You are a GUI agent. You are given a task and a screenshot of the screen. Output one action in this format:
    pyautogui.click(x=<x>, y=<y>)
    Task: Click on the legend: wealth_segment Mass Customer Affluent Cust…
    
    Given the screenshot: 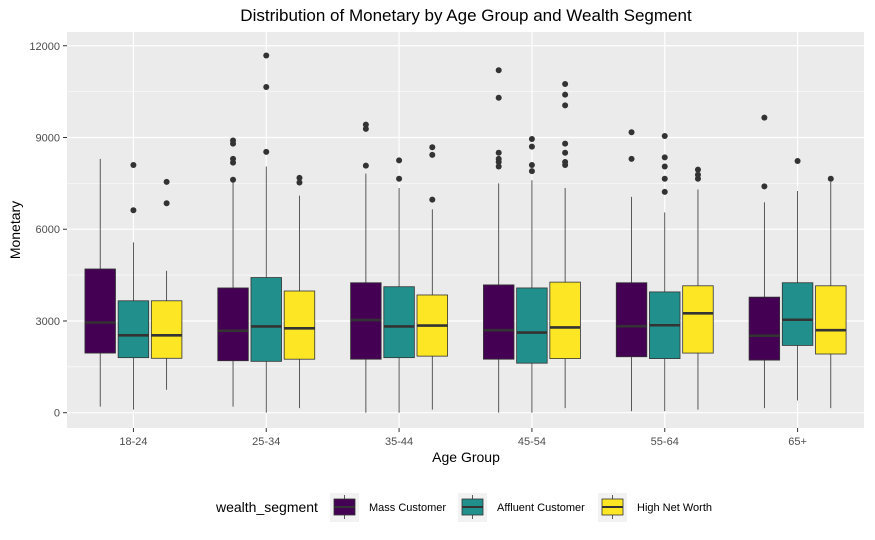 What is the action you would take?
    pyautogui.click(x=463, y=507)
    